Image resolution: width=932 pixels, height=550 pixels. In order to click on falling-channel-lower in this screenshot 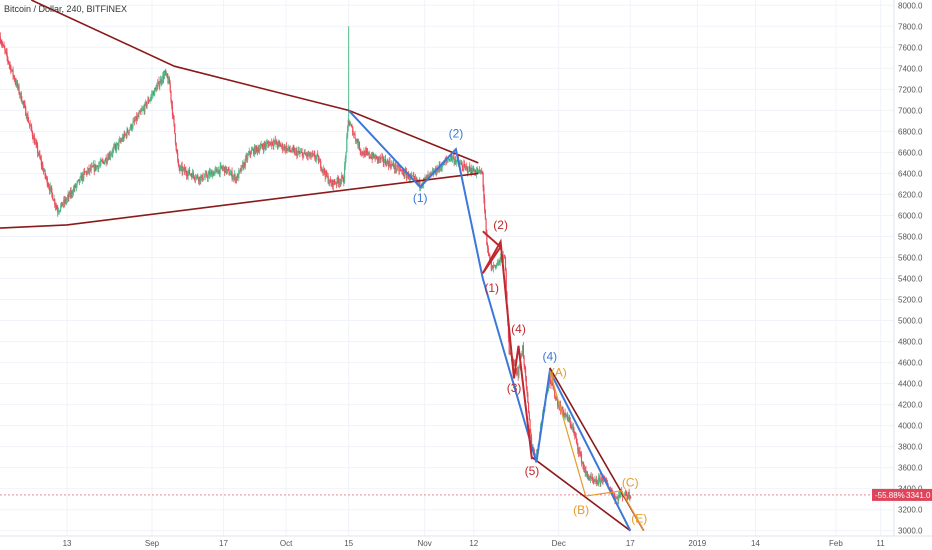, I will do `click(581, 494)`.